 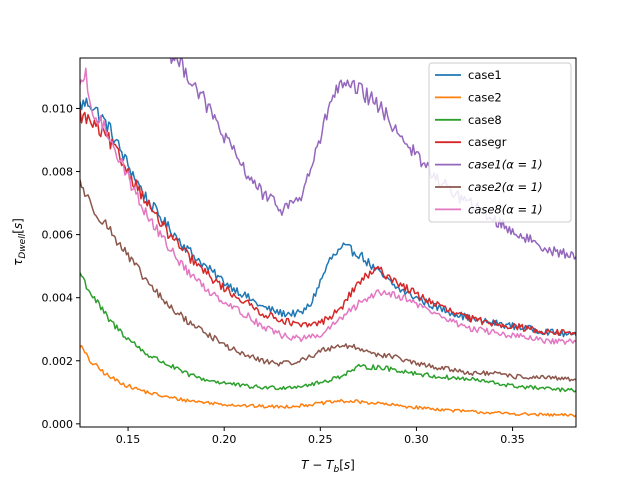 What do you see at coordinates (58, 424) in the screenshot?
I see `y-tick-label: 0.000` at bounding box center [58, 424].